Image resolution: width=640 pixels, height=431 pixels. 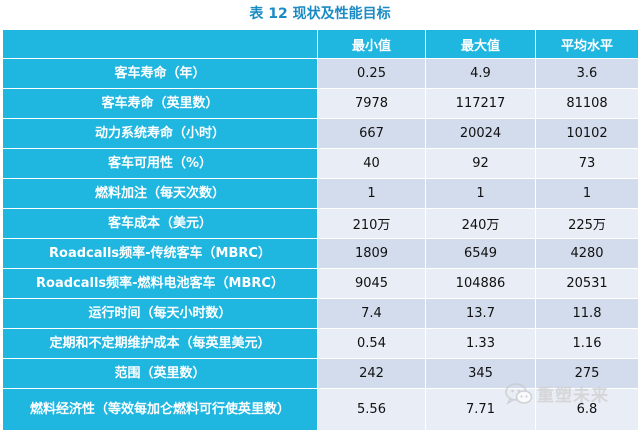 I want to click on header-min: 最小值, so click(x=371, y=44).